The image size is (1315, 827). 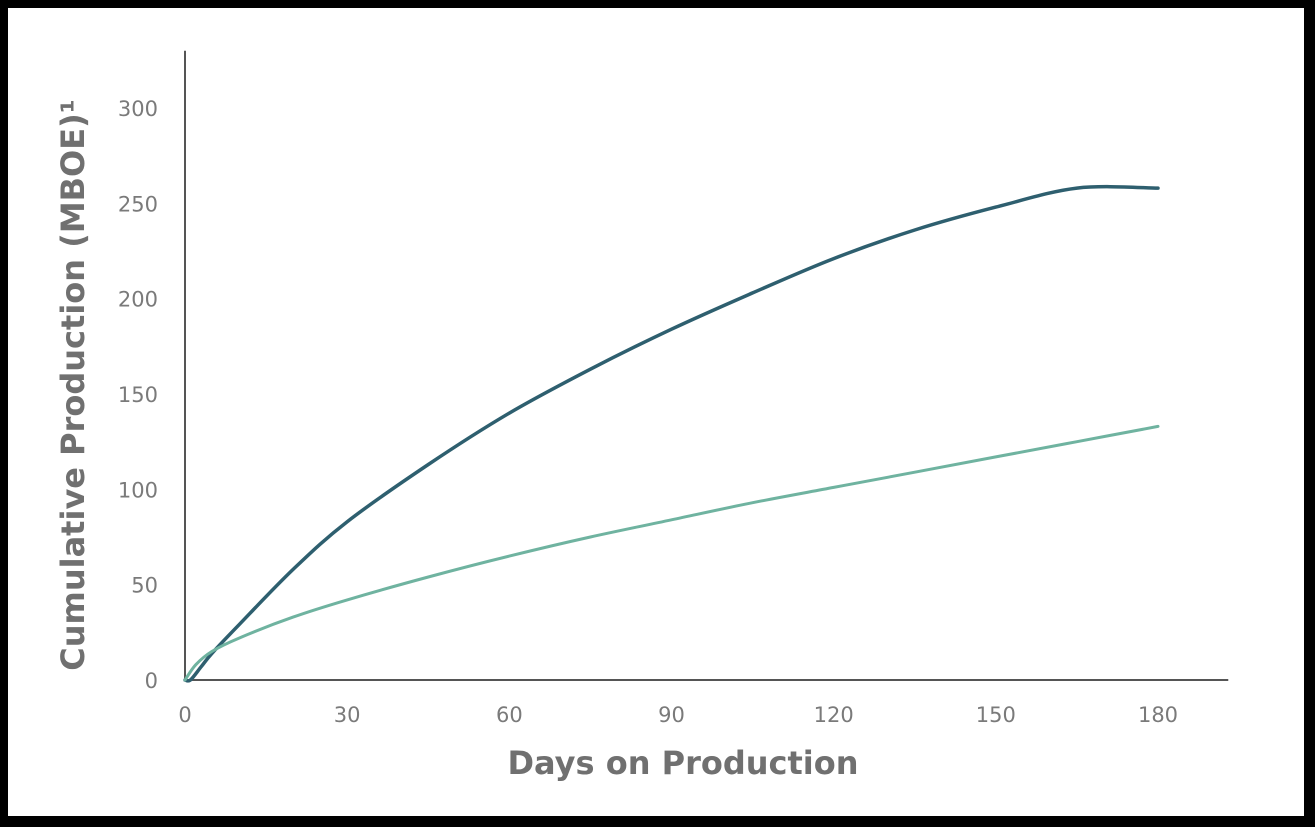 I want to click on y-tick-label: 150, so click(x=138, y=395).